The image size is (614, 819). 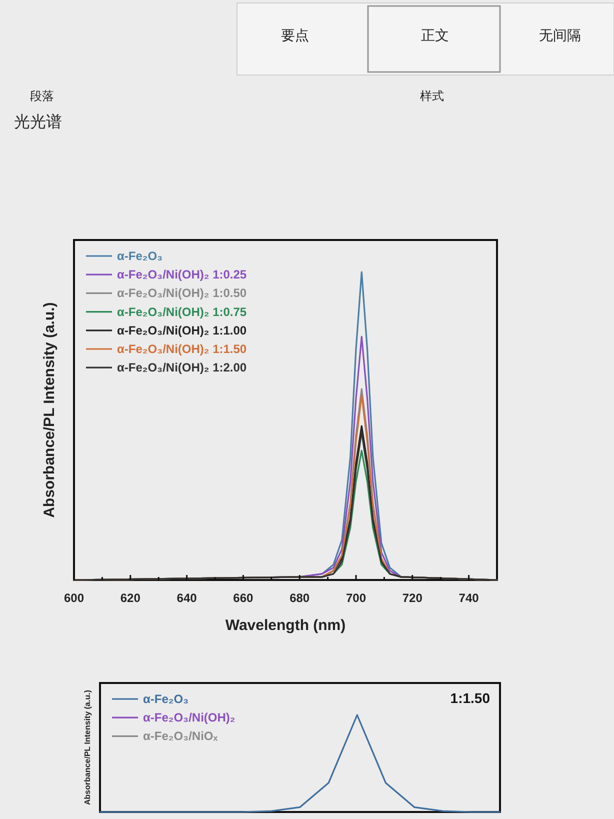 I want to click on x-tick-label: 680, so click(x=300, y=598).